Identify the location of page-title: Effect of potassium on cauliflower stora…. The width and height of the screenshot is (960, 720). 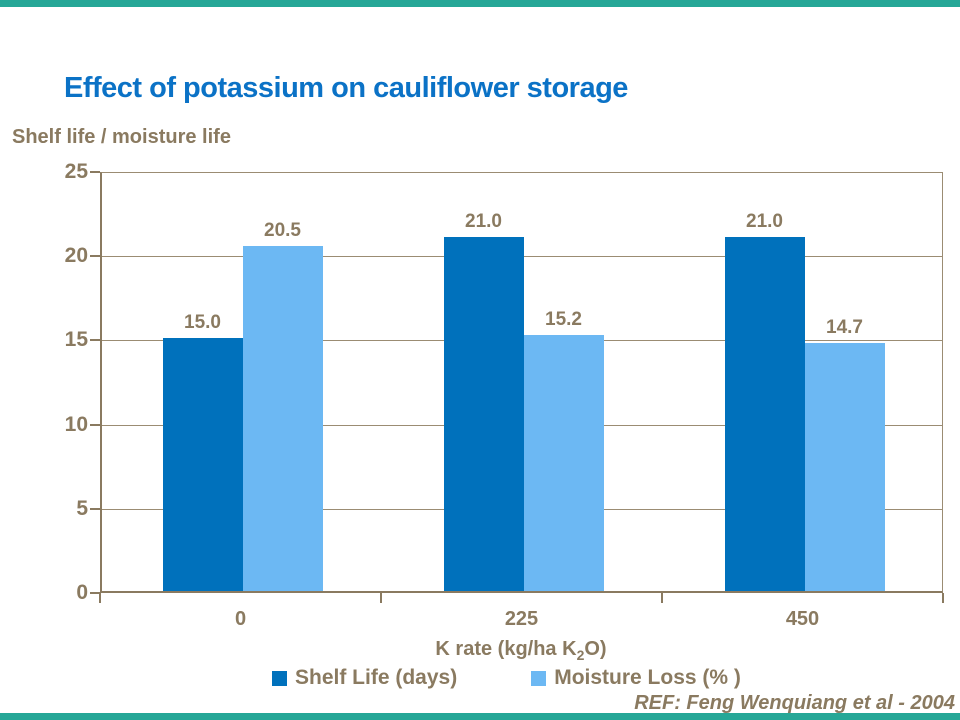
(346, 88).